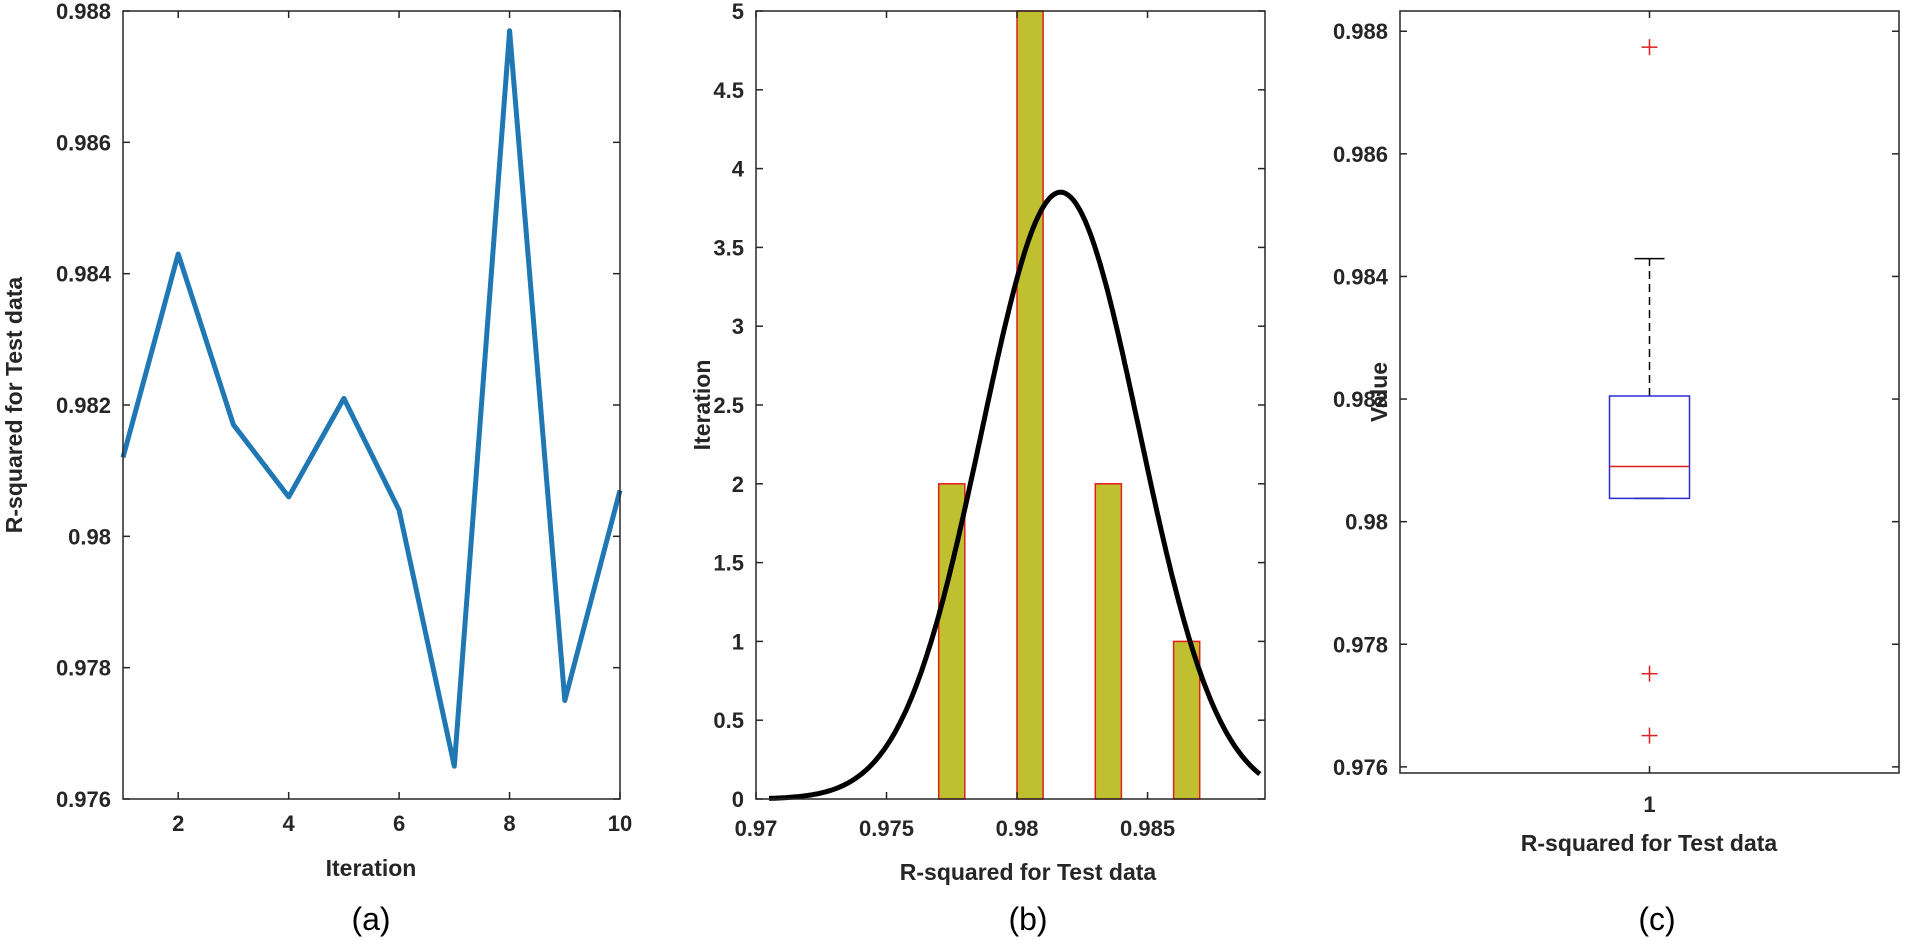 The height and width of the screenshot is (941, 1905). I want to click on panel-a-ytick-label: 0.978, so click(83, 668).